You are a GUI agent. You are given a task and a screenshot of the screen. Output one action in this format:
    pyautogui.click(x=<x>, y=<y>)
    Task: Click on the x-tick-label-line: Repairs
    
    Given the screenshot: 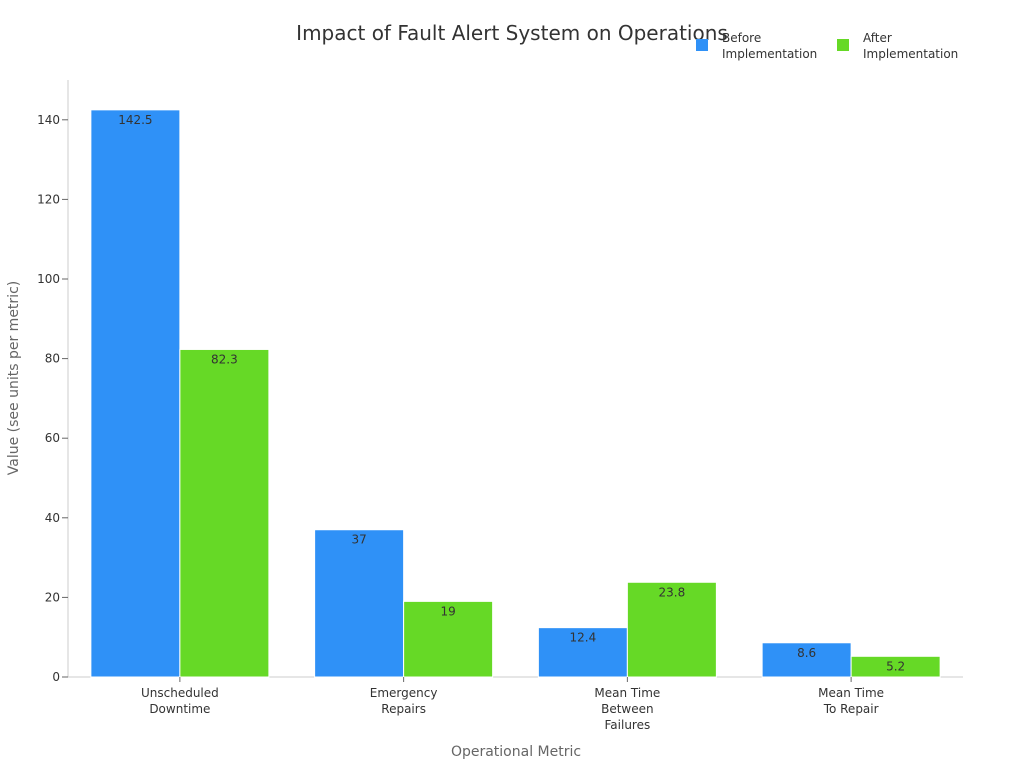 What is the action you would take?
    pyautogui.click(x=403, y=709)
    